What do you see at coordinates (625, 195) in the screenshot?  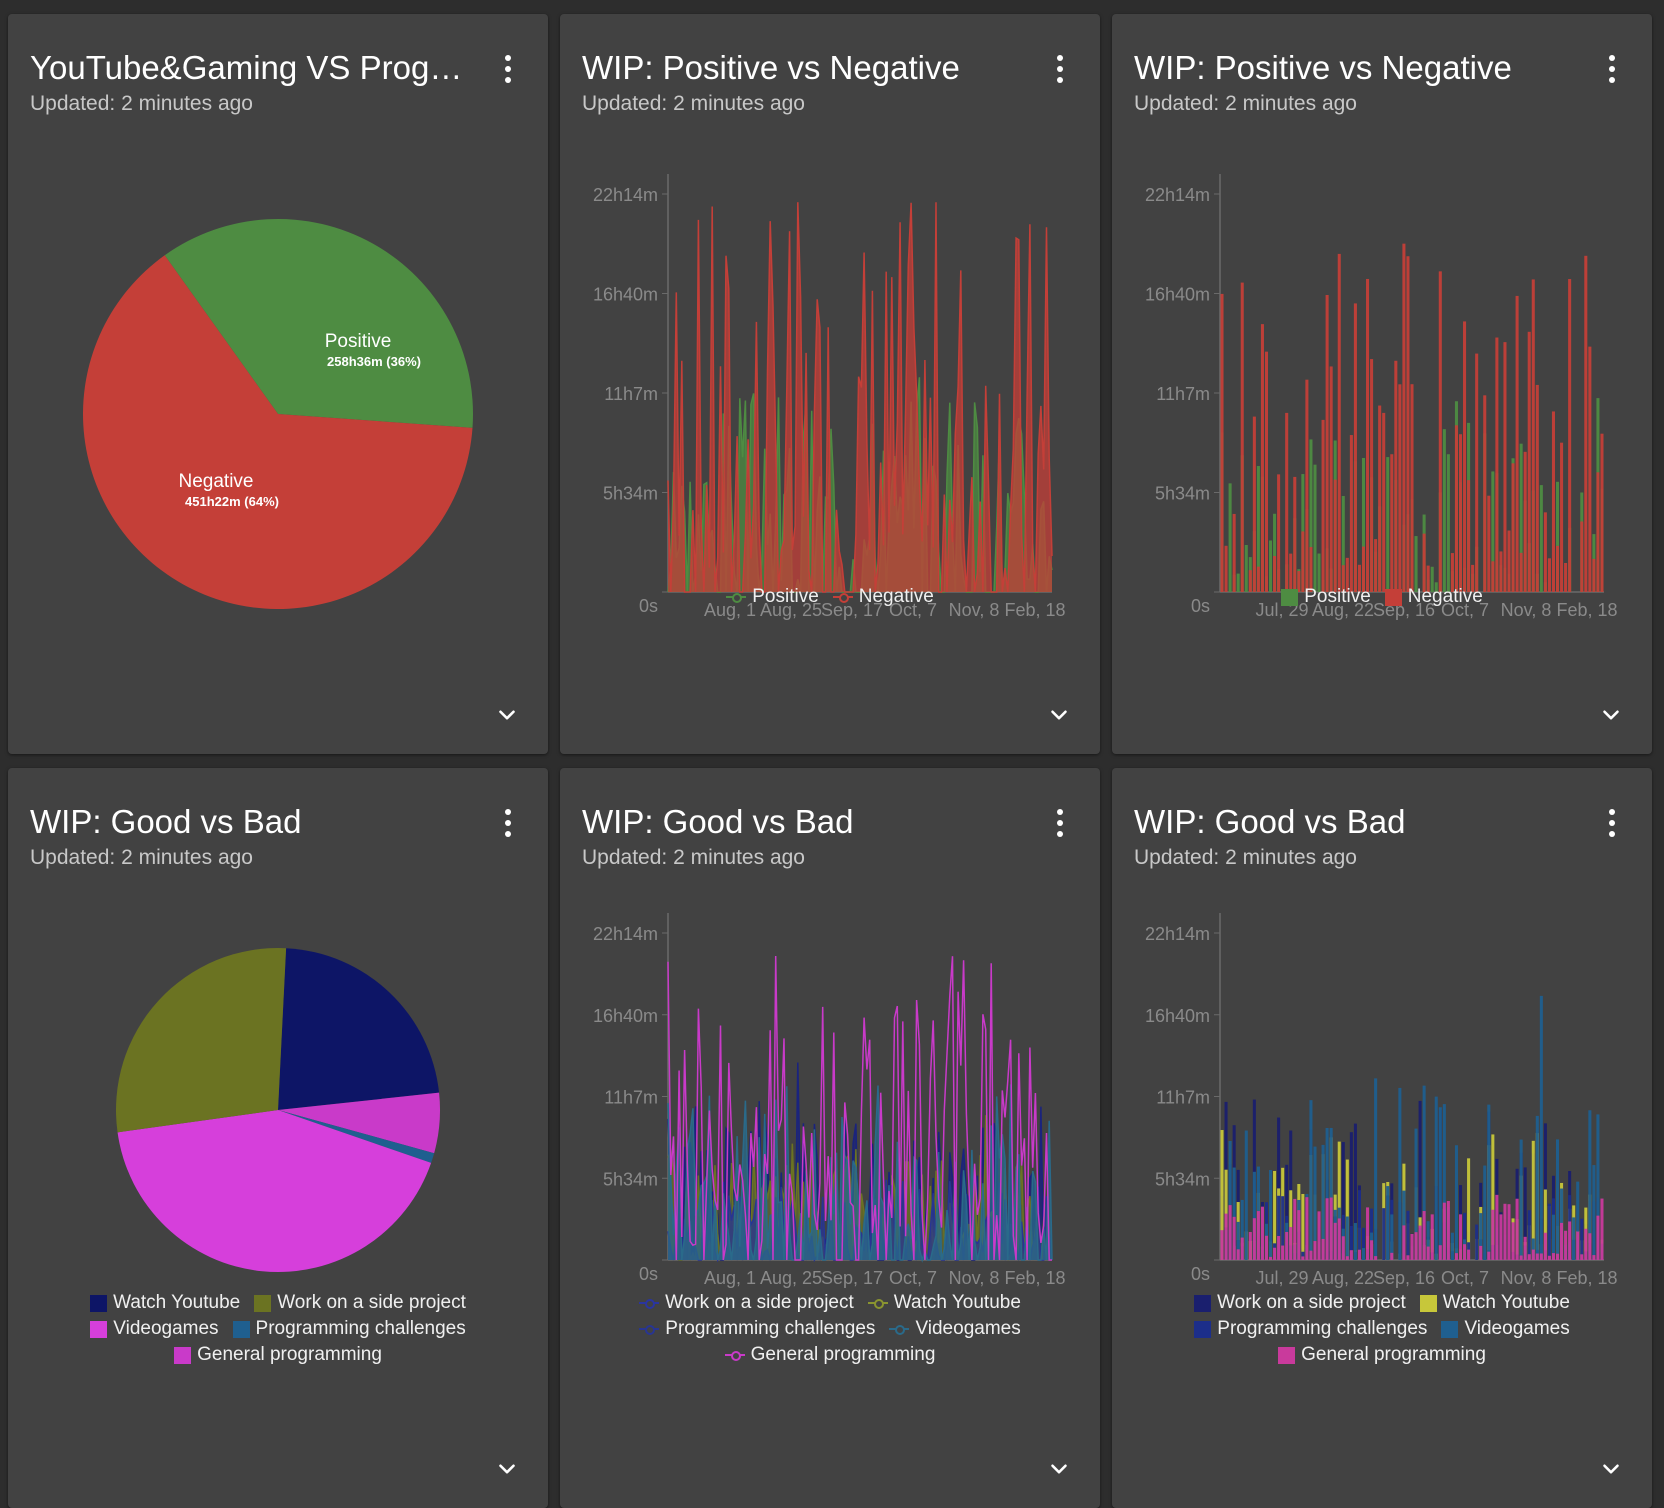 I see `y-tick-label: 22h14m` at bounding box center [625, 195].